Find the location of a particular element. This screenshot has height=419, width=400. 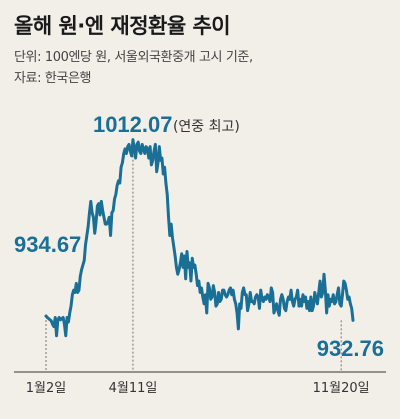

peak-value-label: 1012.07 is located at coordinates (133, 124).